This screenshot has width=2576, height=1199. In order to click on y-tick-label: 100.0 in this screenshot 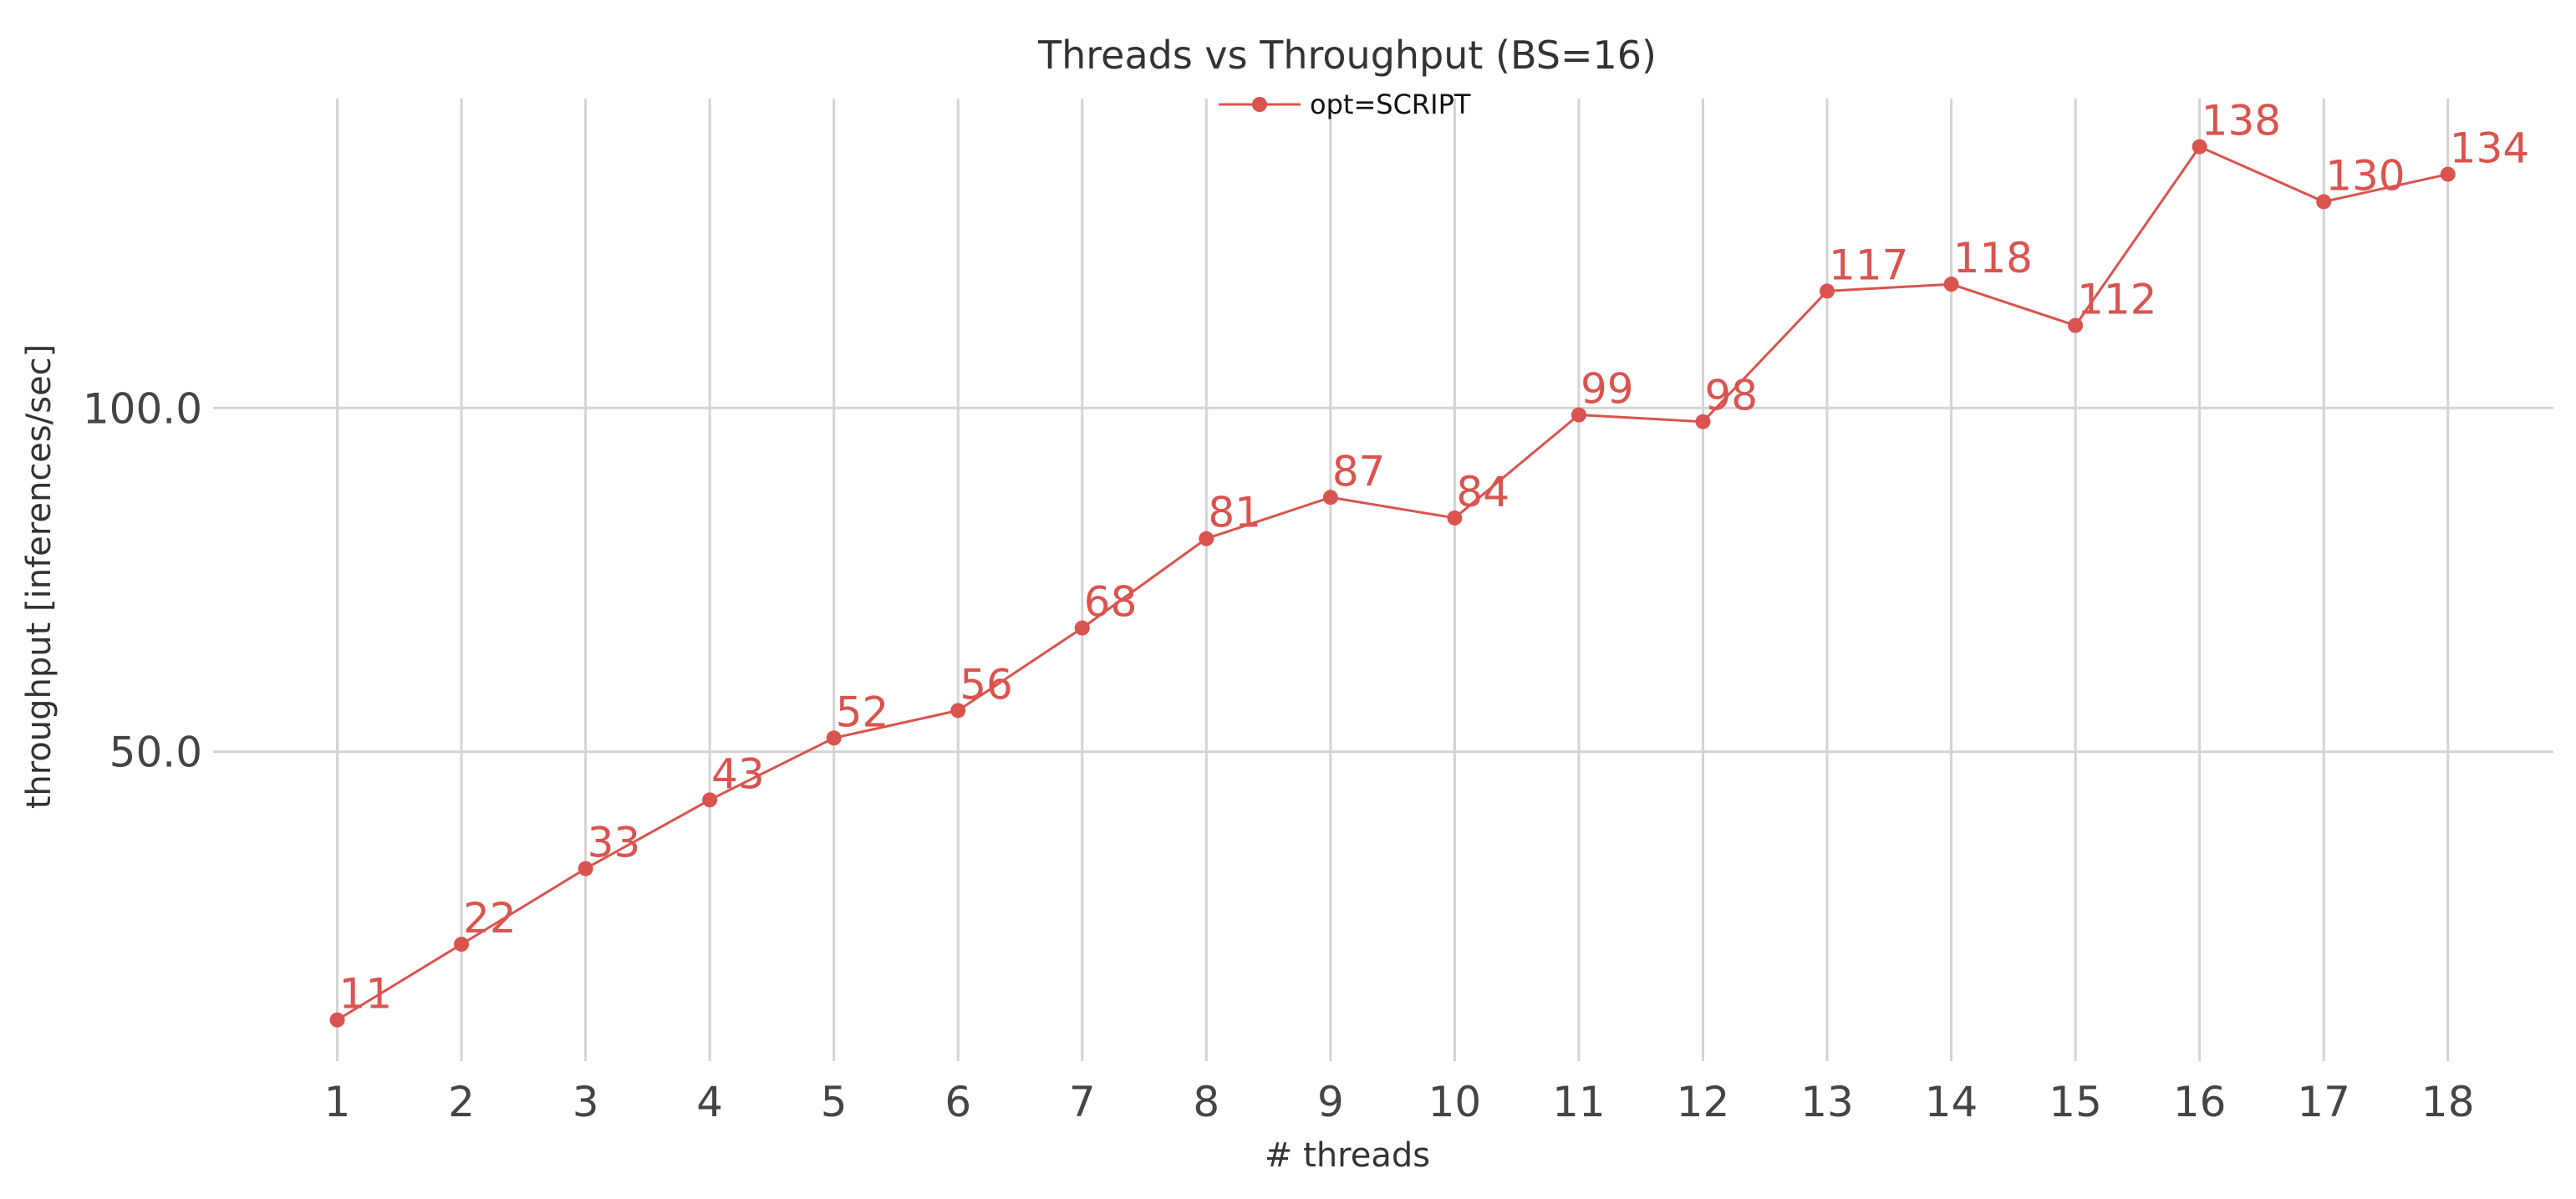, I will do `click(142, 408)`.